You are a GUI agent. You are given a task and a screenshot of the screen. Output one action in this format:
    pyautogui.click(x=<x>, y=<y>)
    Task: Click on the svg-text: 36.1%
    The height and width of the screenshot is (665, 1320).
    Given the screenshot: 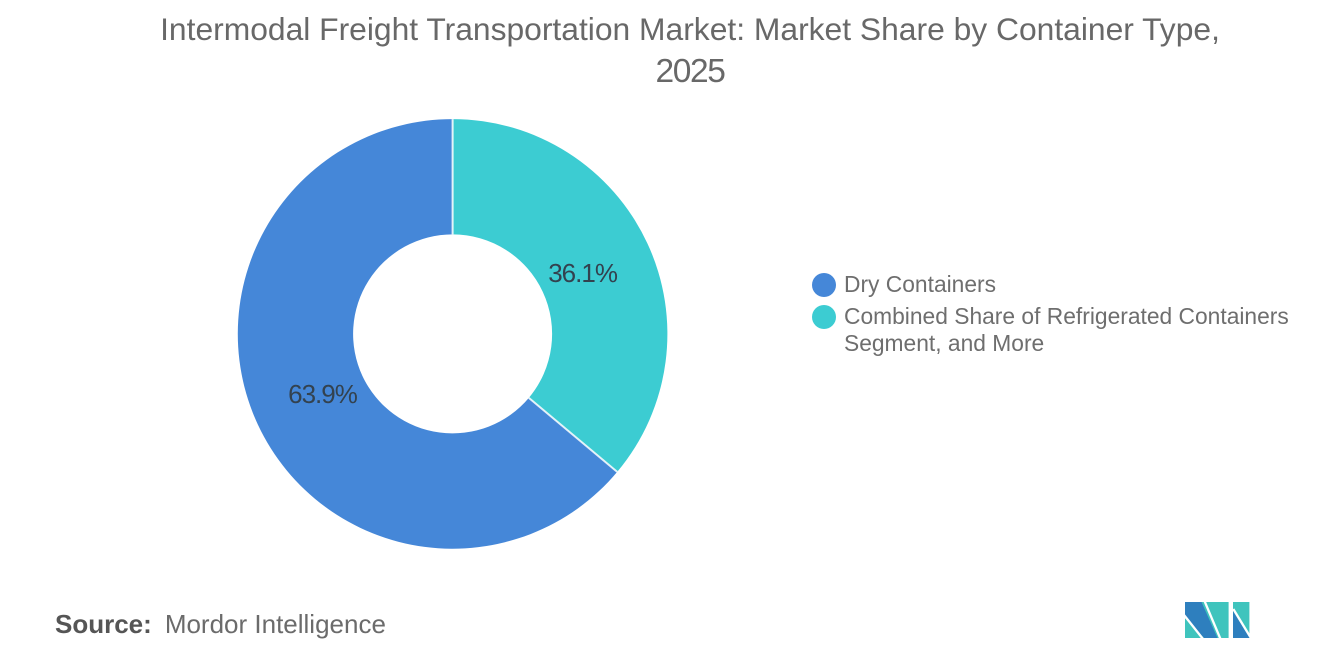 What is the action you would take?
    pyautogui.click(x=583, y=273)
    